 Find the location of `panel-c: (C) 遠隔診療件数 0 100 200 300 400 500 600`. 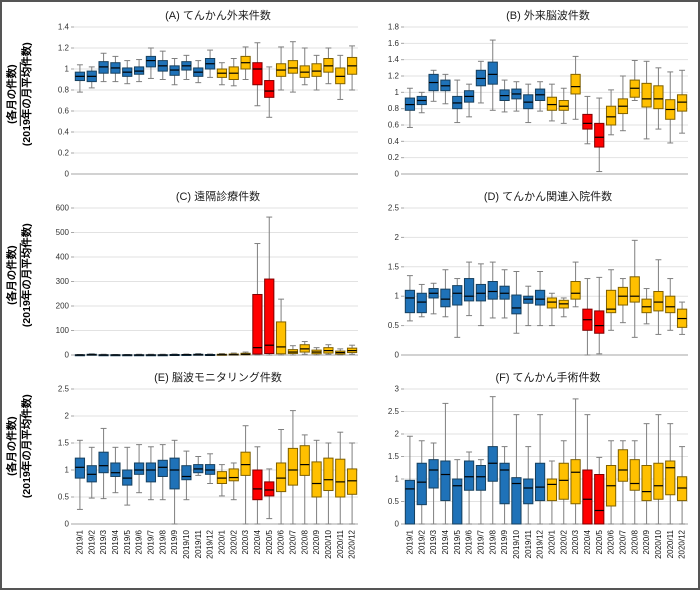

panel-c: (C) 遠隔診療件数 0 100 200 300 400 500 600 is located at coordinates (200, 275).